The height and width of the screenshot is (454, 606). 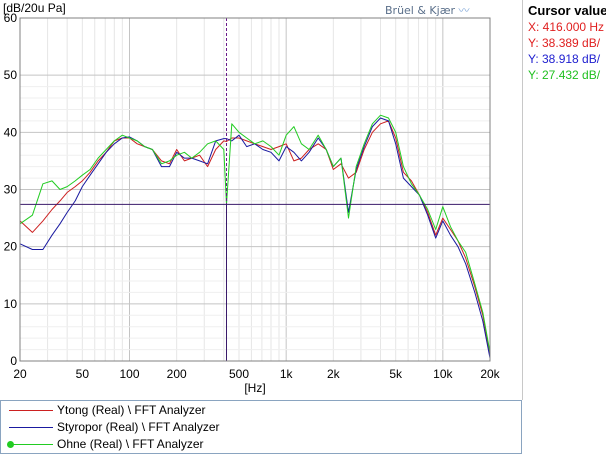 I want to click on legend-label-ytong: Ytong (Real) \ FFT Analyzer, so click(x=131, y=410).